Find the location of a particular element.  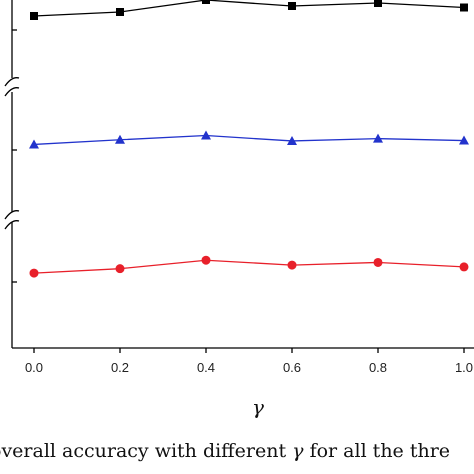

x-tick-label: 0.8 is located at coordinates (378, 367).